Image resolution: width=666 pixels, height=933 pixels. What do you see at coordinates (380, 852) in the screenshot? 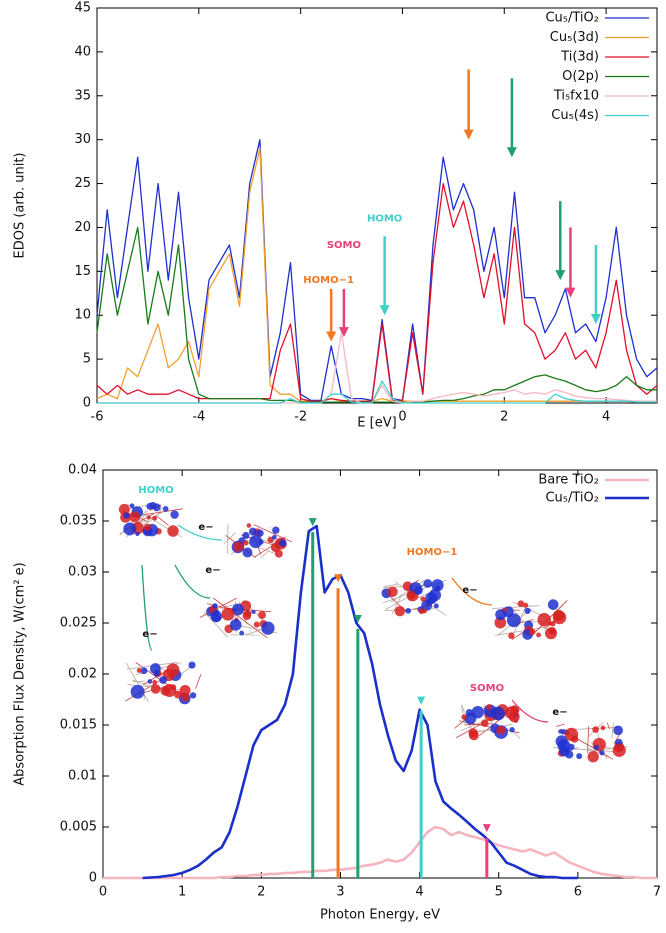
I see `series-line` at bounding box center [380, 852].